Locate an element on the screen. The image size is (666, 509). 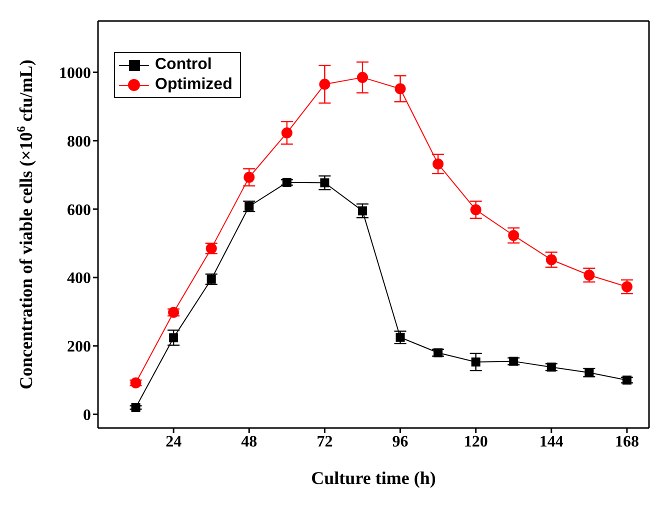
x-tick-label: 72 is located at coordinates (324, 441).